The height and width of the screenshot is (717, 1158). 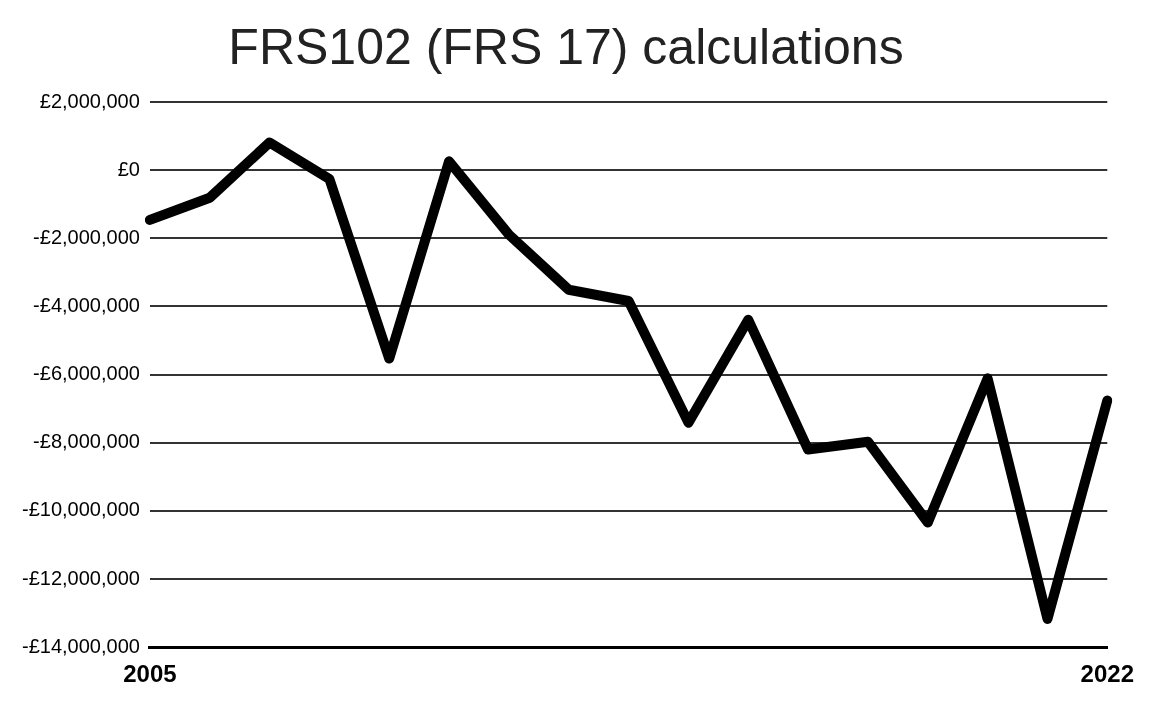 What do you see at coordinates (1107, 674) in the screenshot?
I see `x-tick-label: 2022` at bounding box center [1107, 674].